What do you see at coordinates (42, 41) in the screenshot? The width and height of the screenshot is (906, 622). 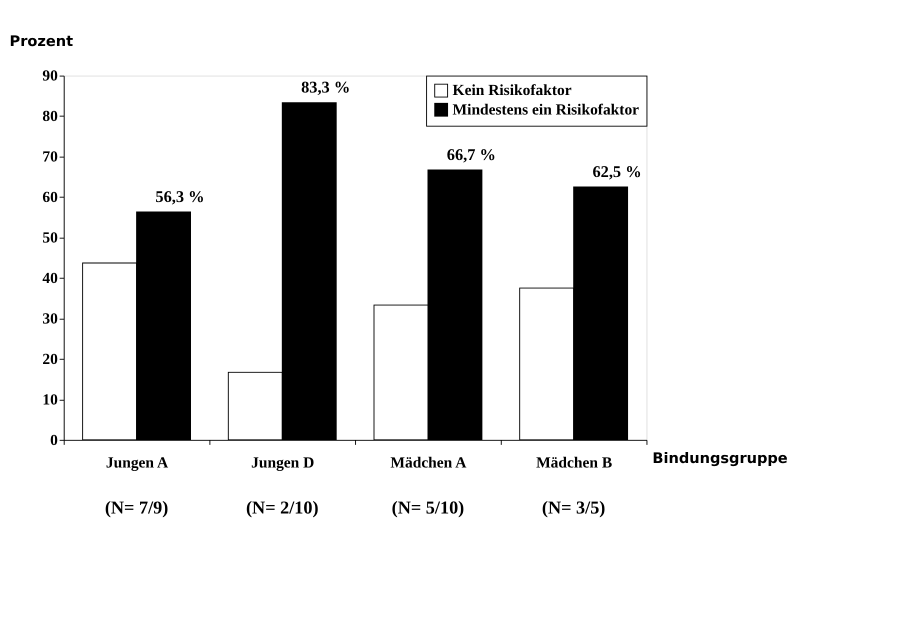 I see `y-axis-title: Prozent` at bounding box center [42, 41].